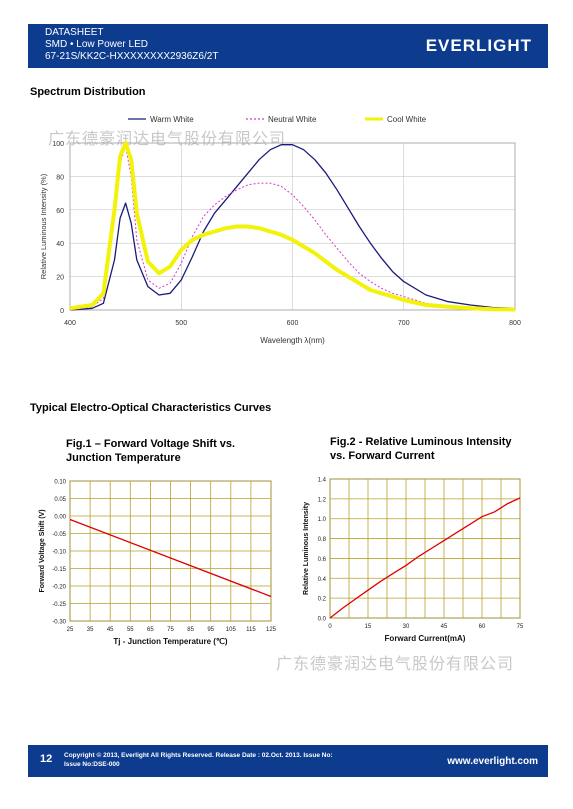  What do you see at coordinates (292, 340) in the screenshot?
I see `x-axis-label: Wavelength λ(nm)` at bounding box center [292, 340].